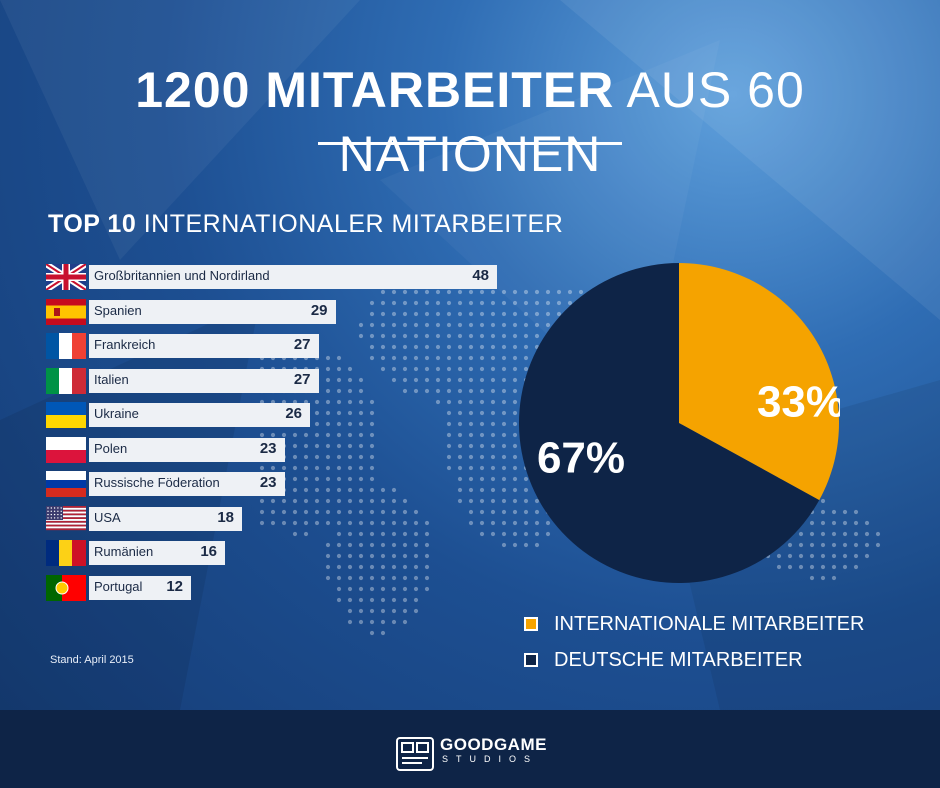 This screenshot has width=940, height=788. Describe the element at coordinates (319, 310) in the screenshot. I see `bar-value-label: 29` at that location.